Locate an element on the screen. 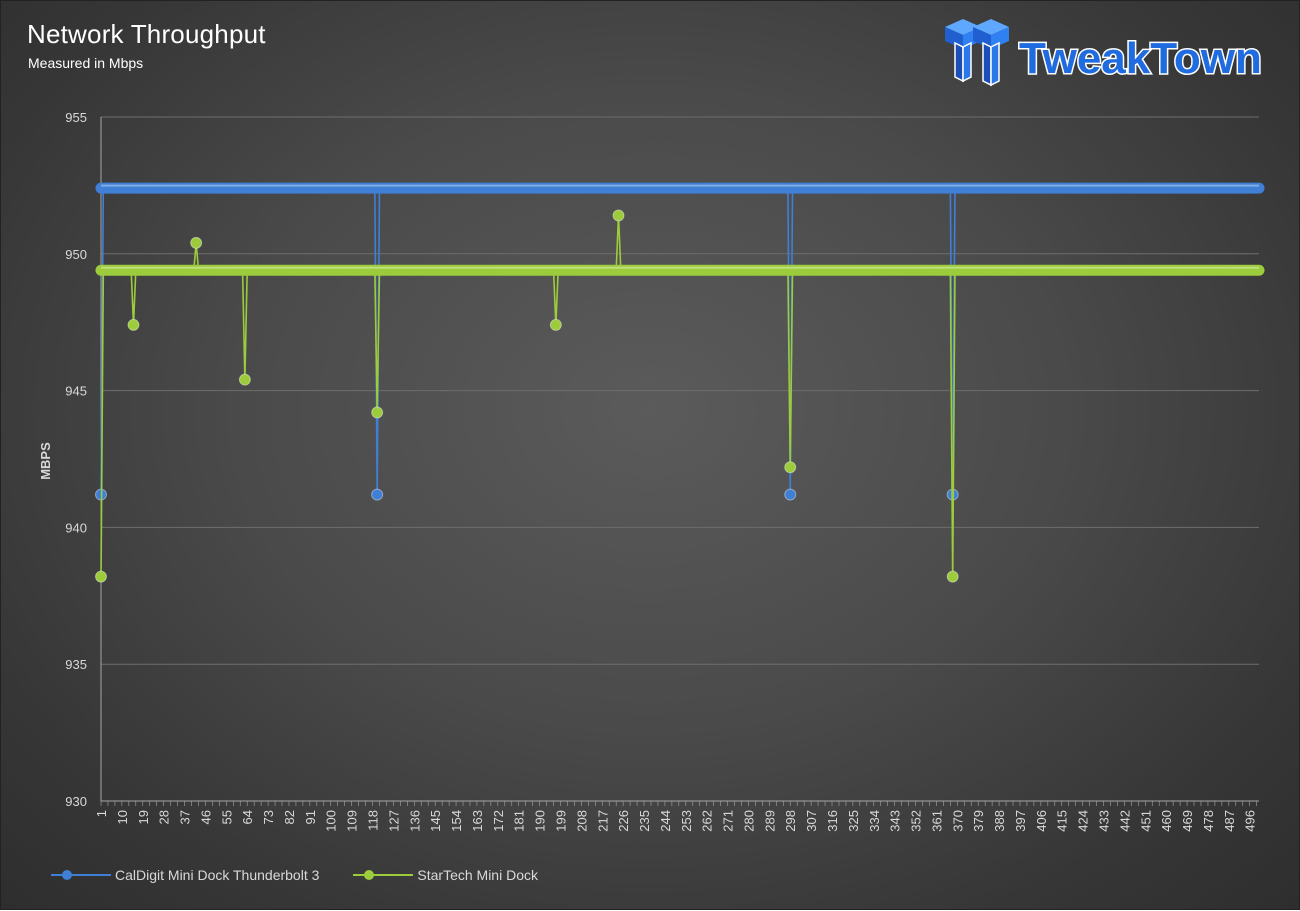  x-tick-label: 451 is located at coordinates (1145, 821).